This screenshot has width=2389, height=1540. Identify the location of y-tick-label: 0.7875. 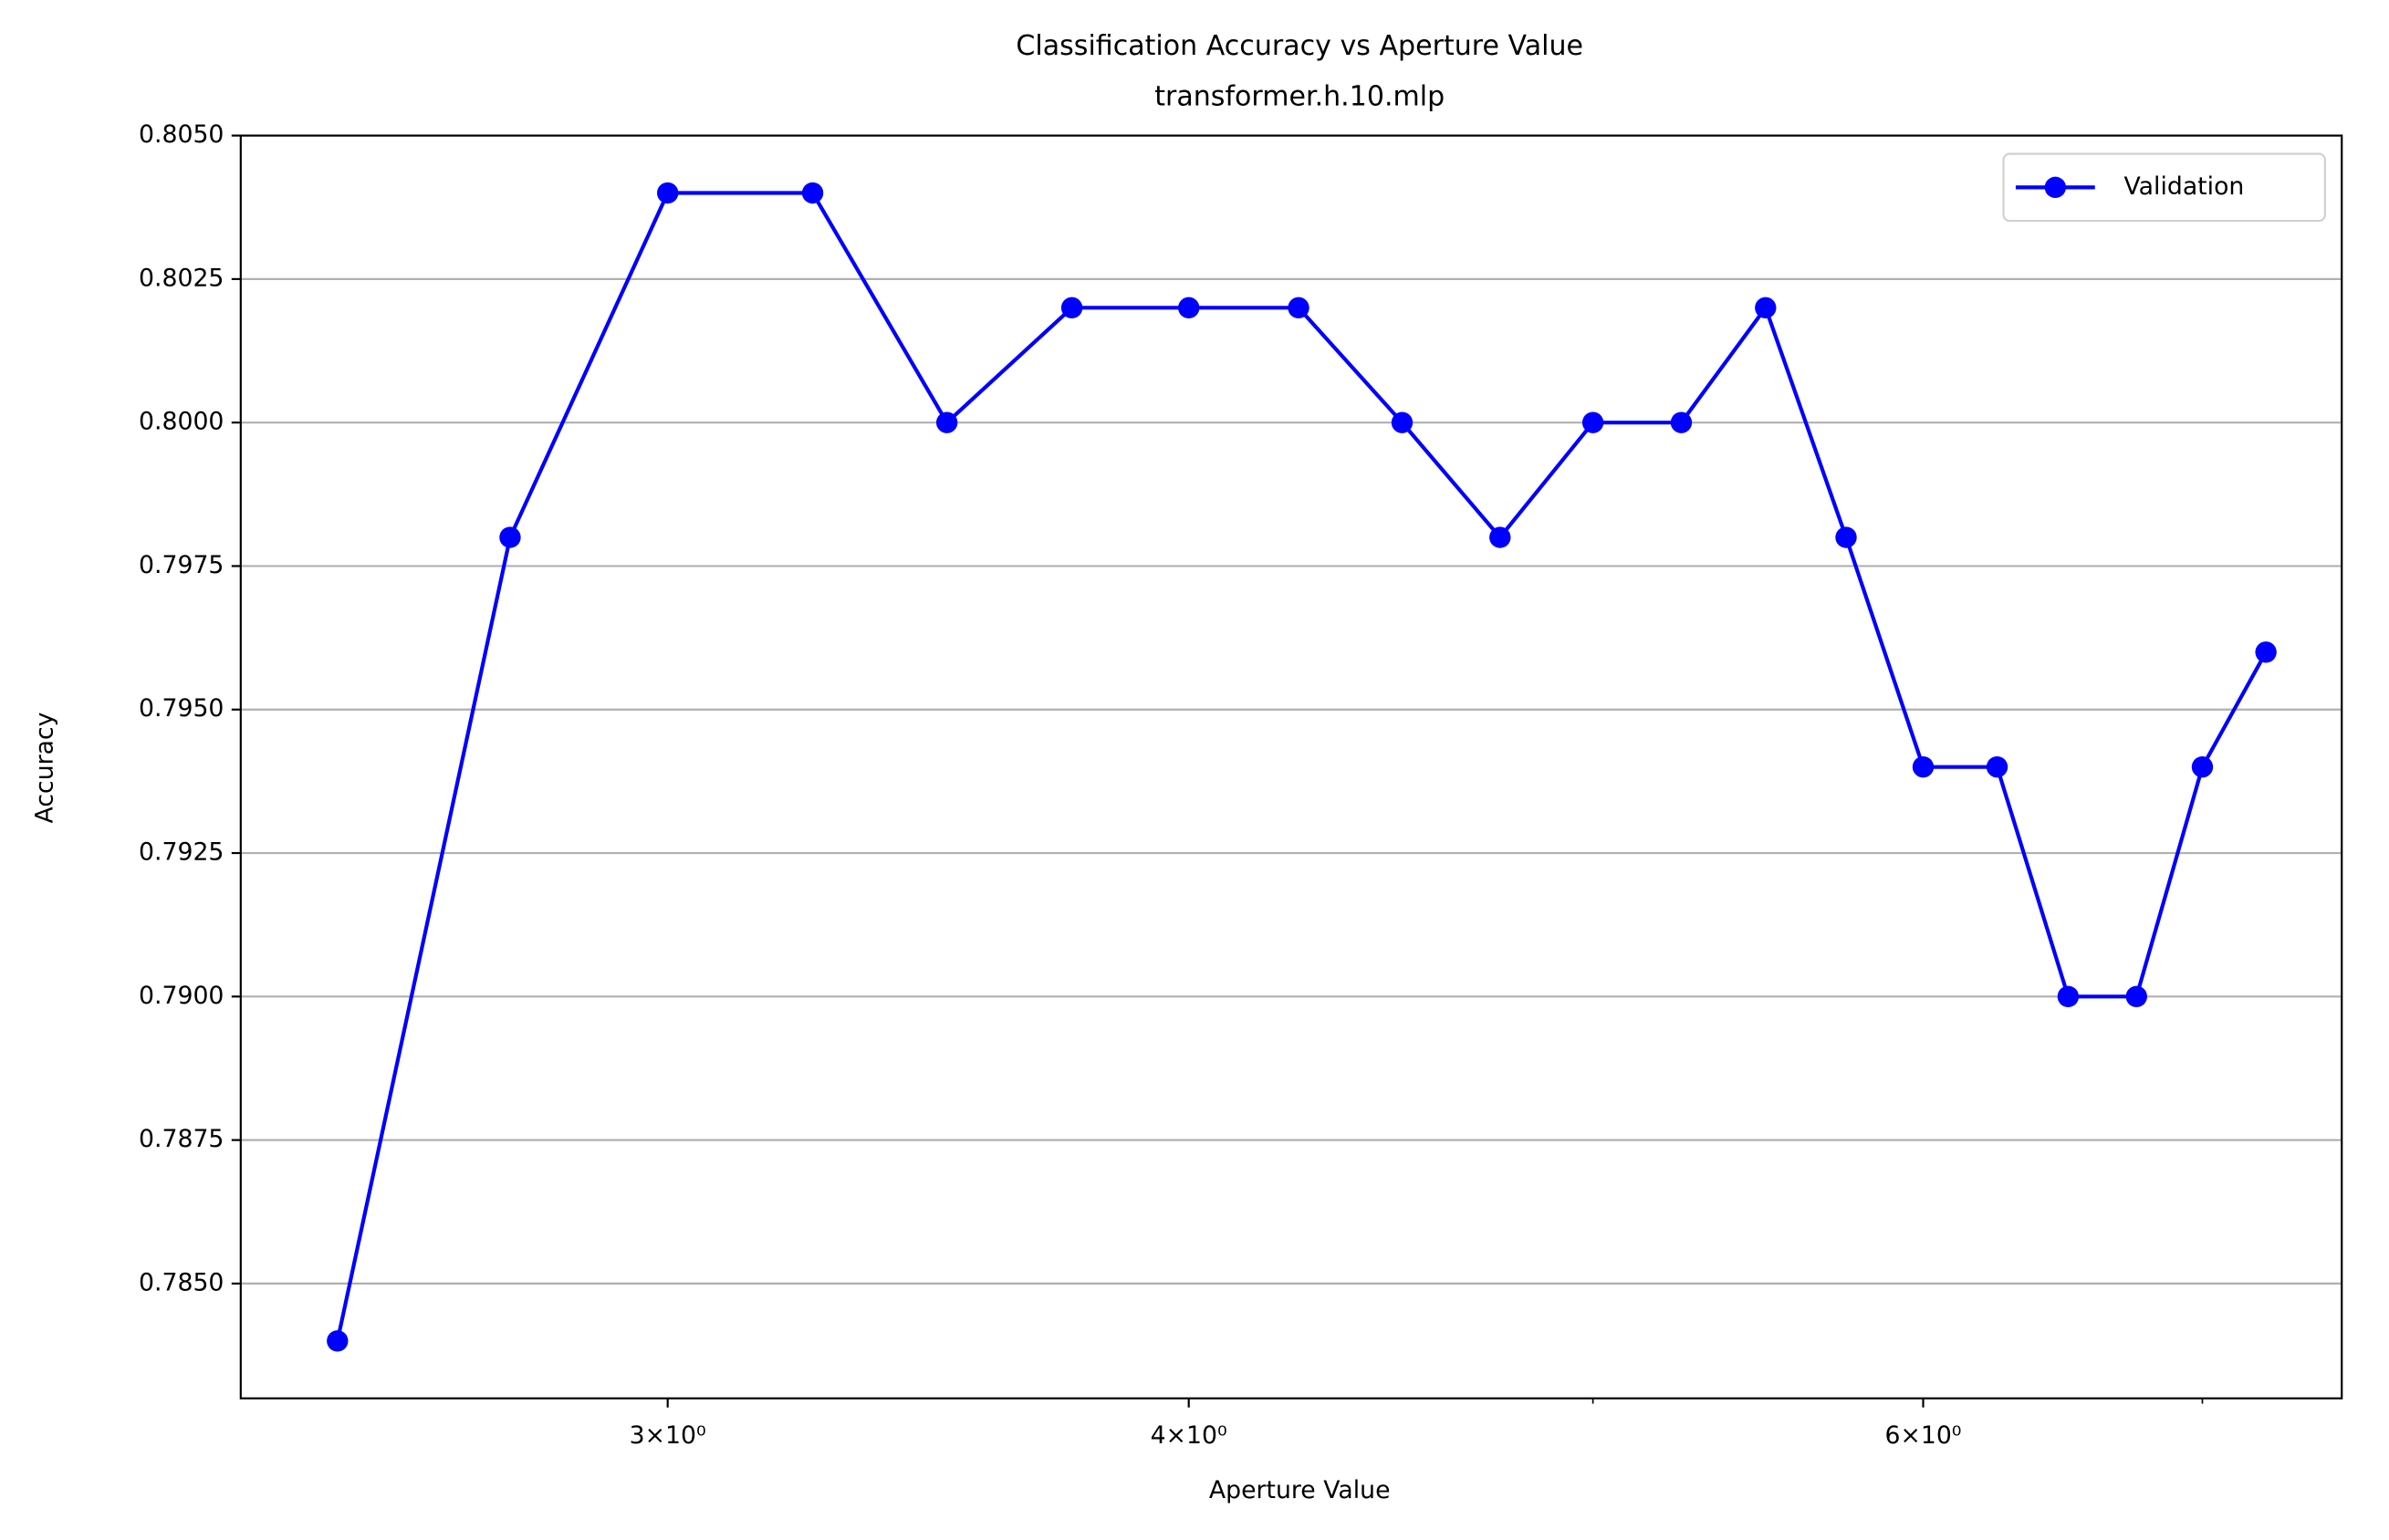
(181, 1139).